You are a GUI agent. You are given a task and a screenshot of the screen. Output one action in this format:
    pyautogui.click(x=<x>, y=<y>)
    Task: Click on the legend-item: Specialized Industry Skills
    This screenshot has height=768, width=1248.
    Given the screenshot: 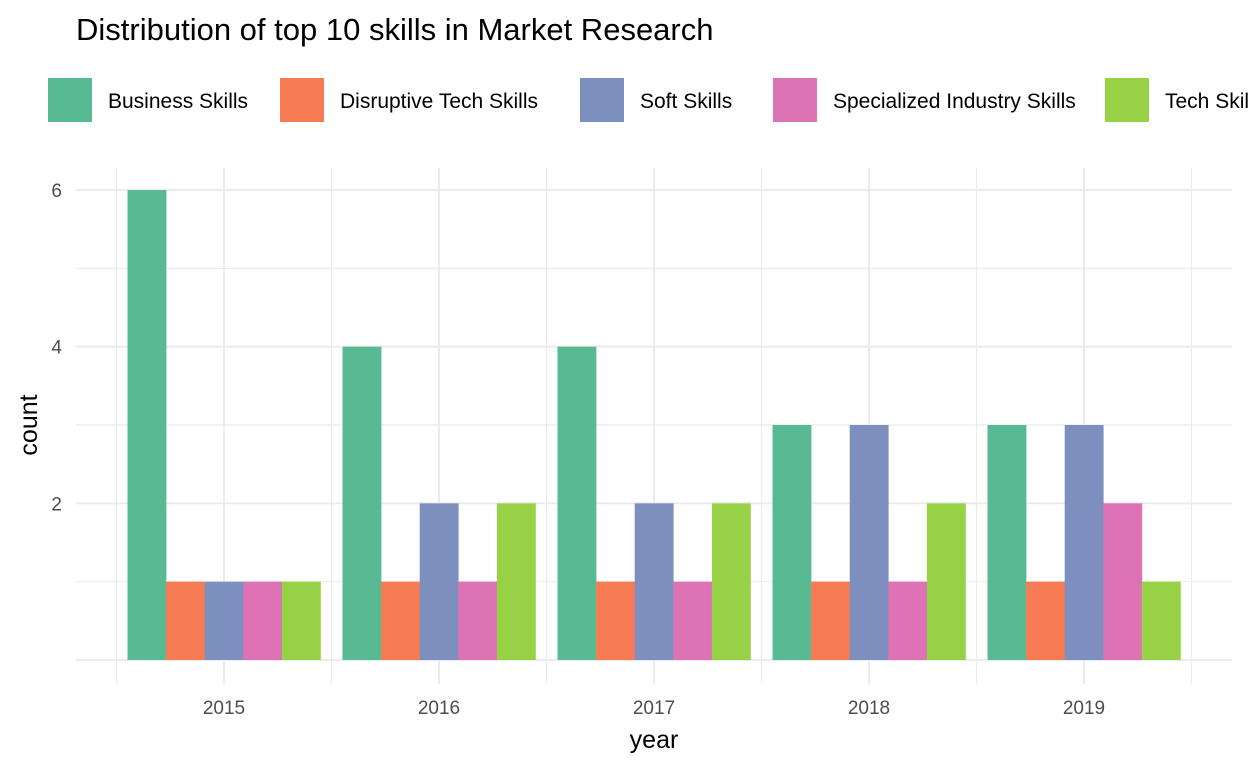 What is the action you would take?
    pyautogui.click(x=924, y=100)
    